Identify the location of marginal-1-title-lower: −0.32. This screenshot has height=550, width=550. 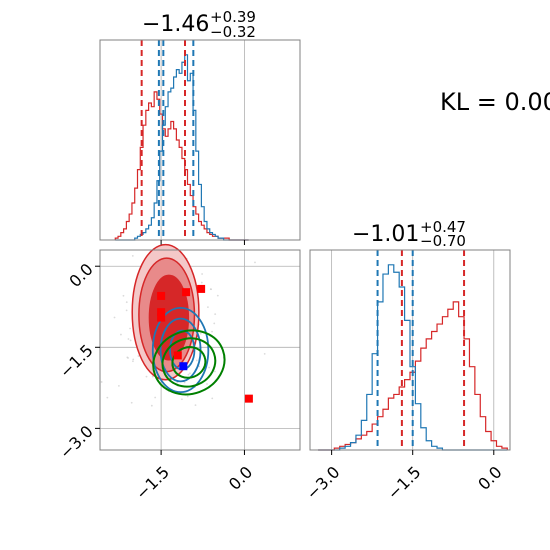
(233, 32).